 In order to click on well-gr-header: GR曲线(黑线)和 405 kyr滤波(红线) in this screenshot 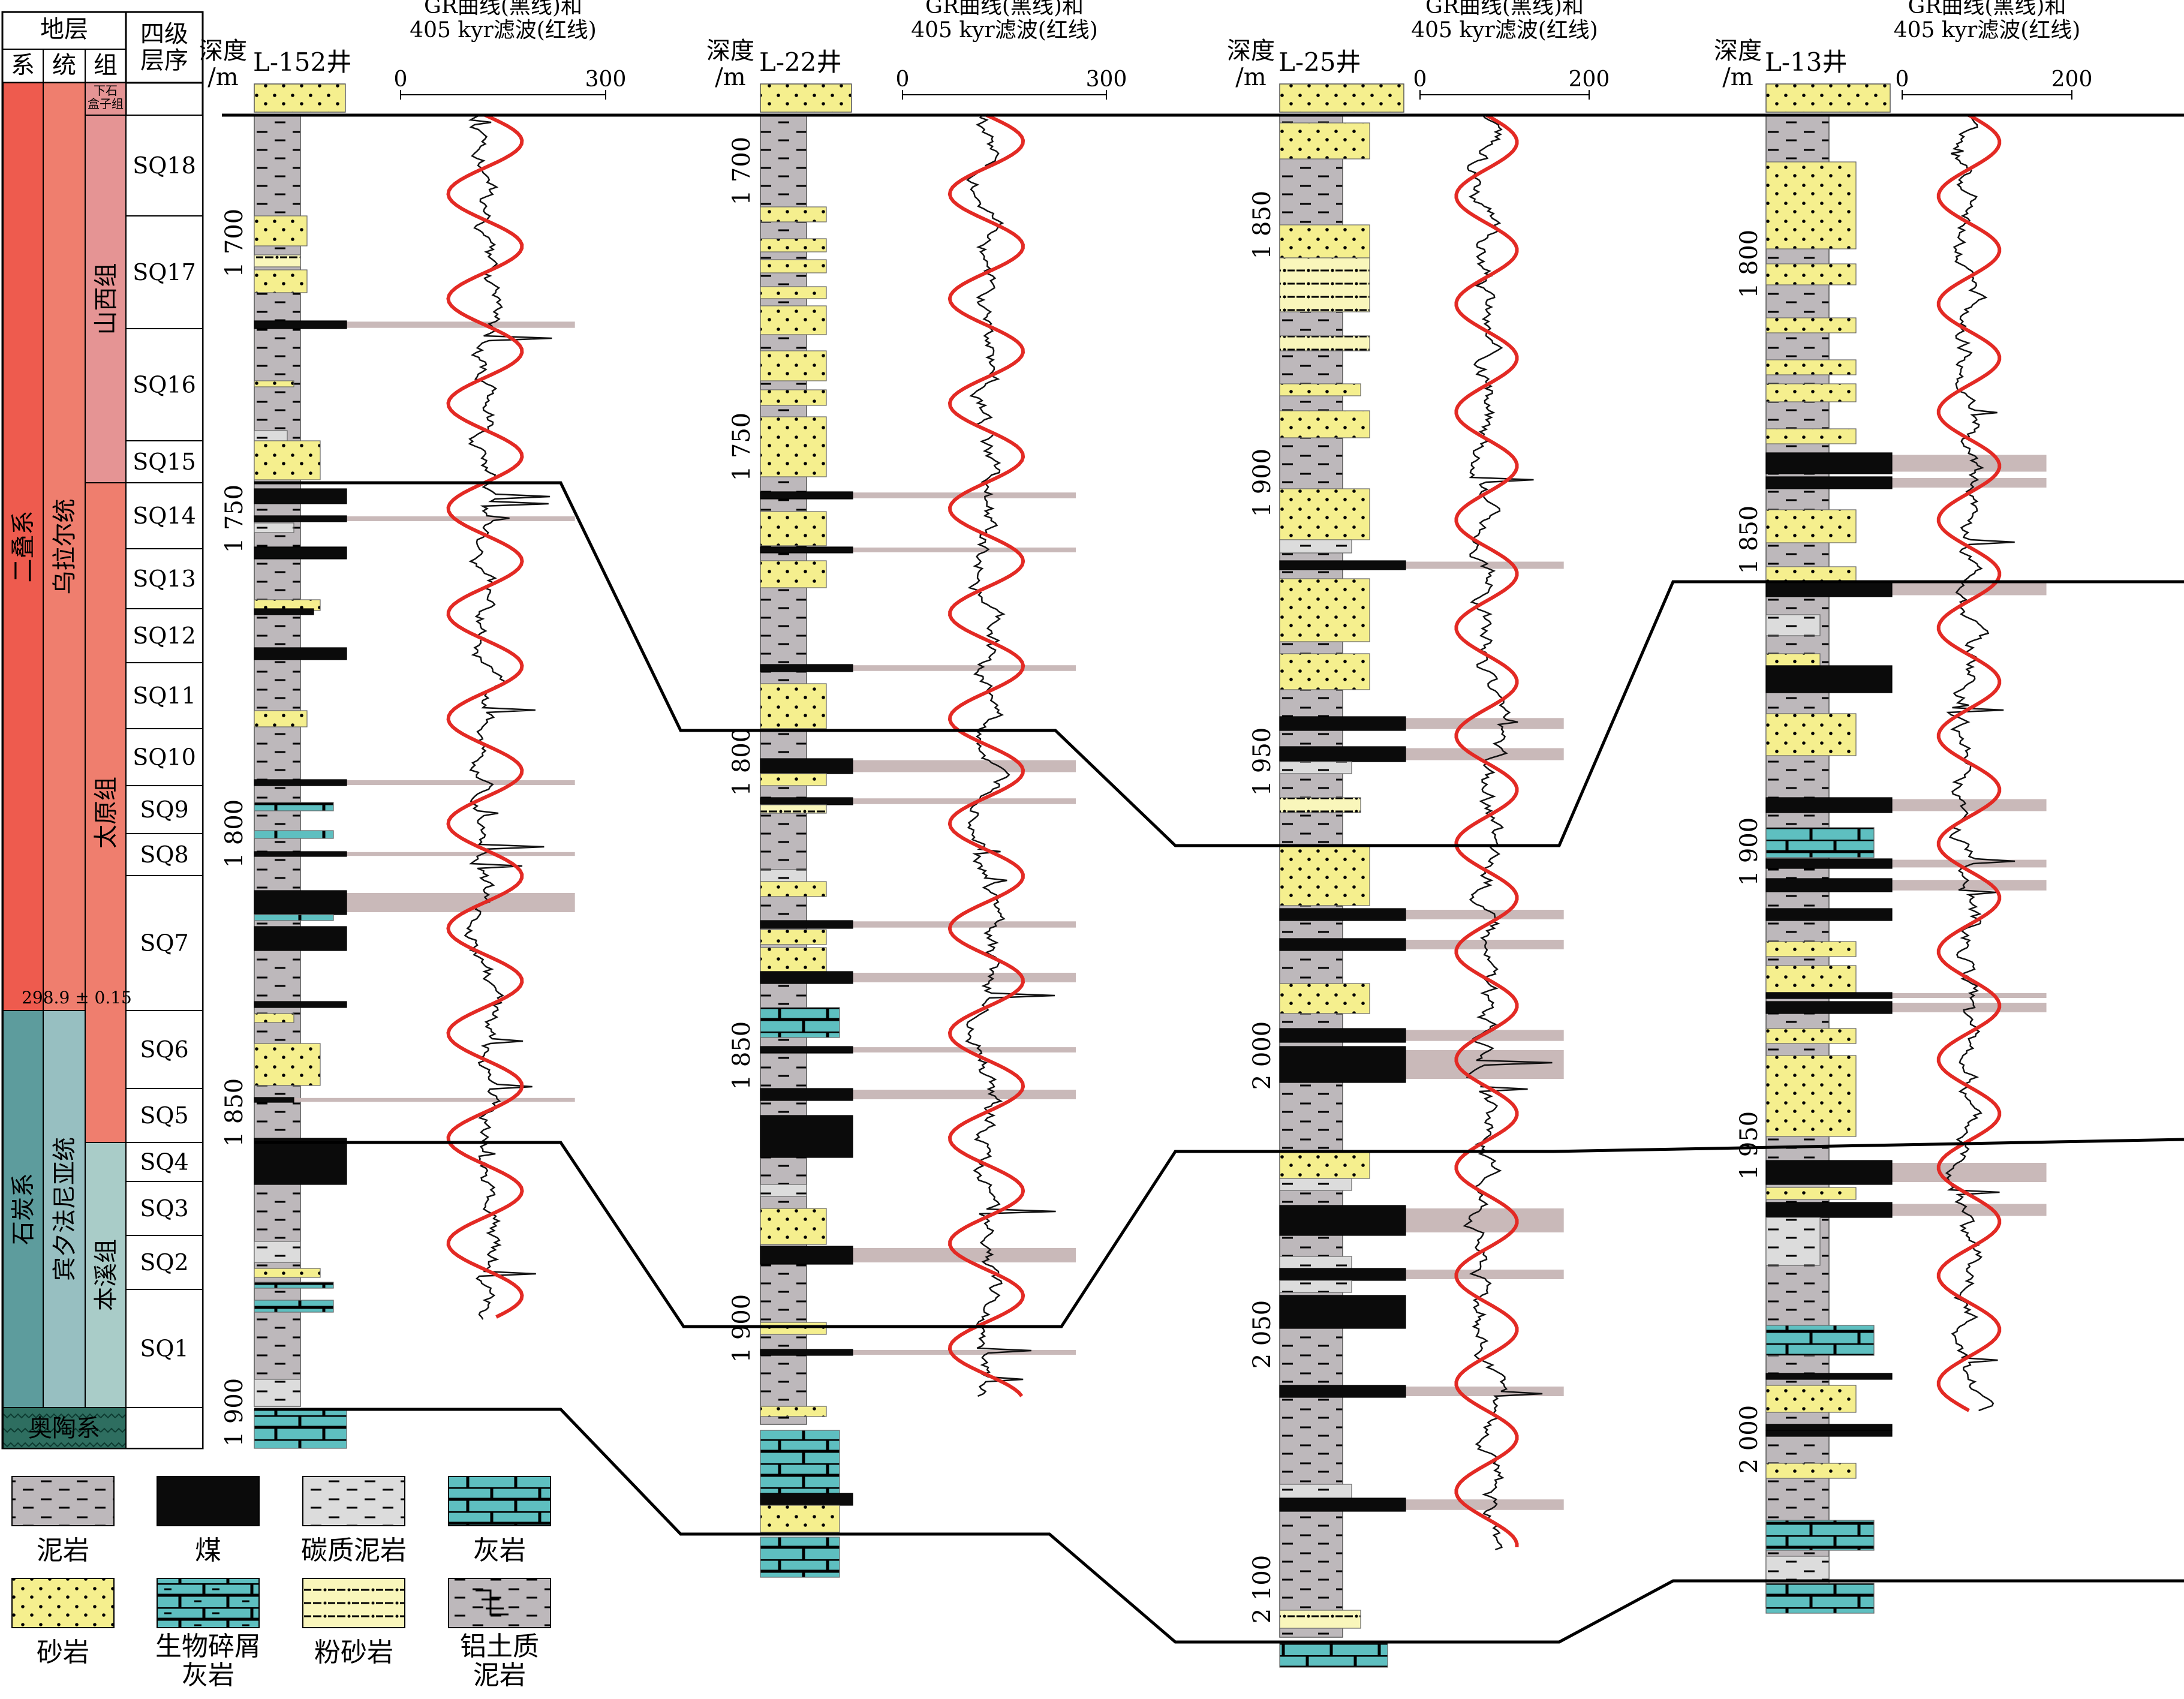, I will do `click(1987, 21)`.